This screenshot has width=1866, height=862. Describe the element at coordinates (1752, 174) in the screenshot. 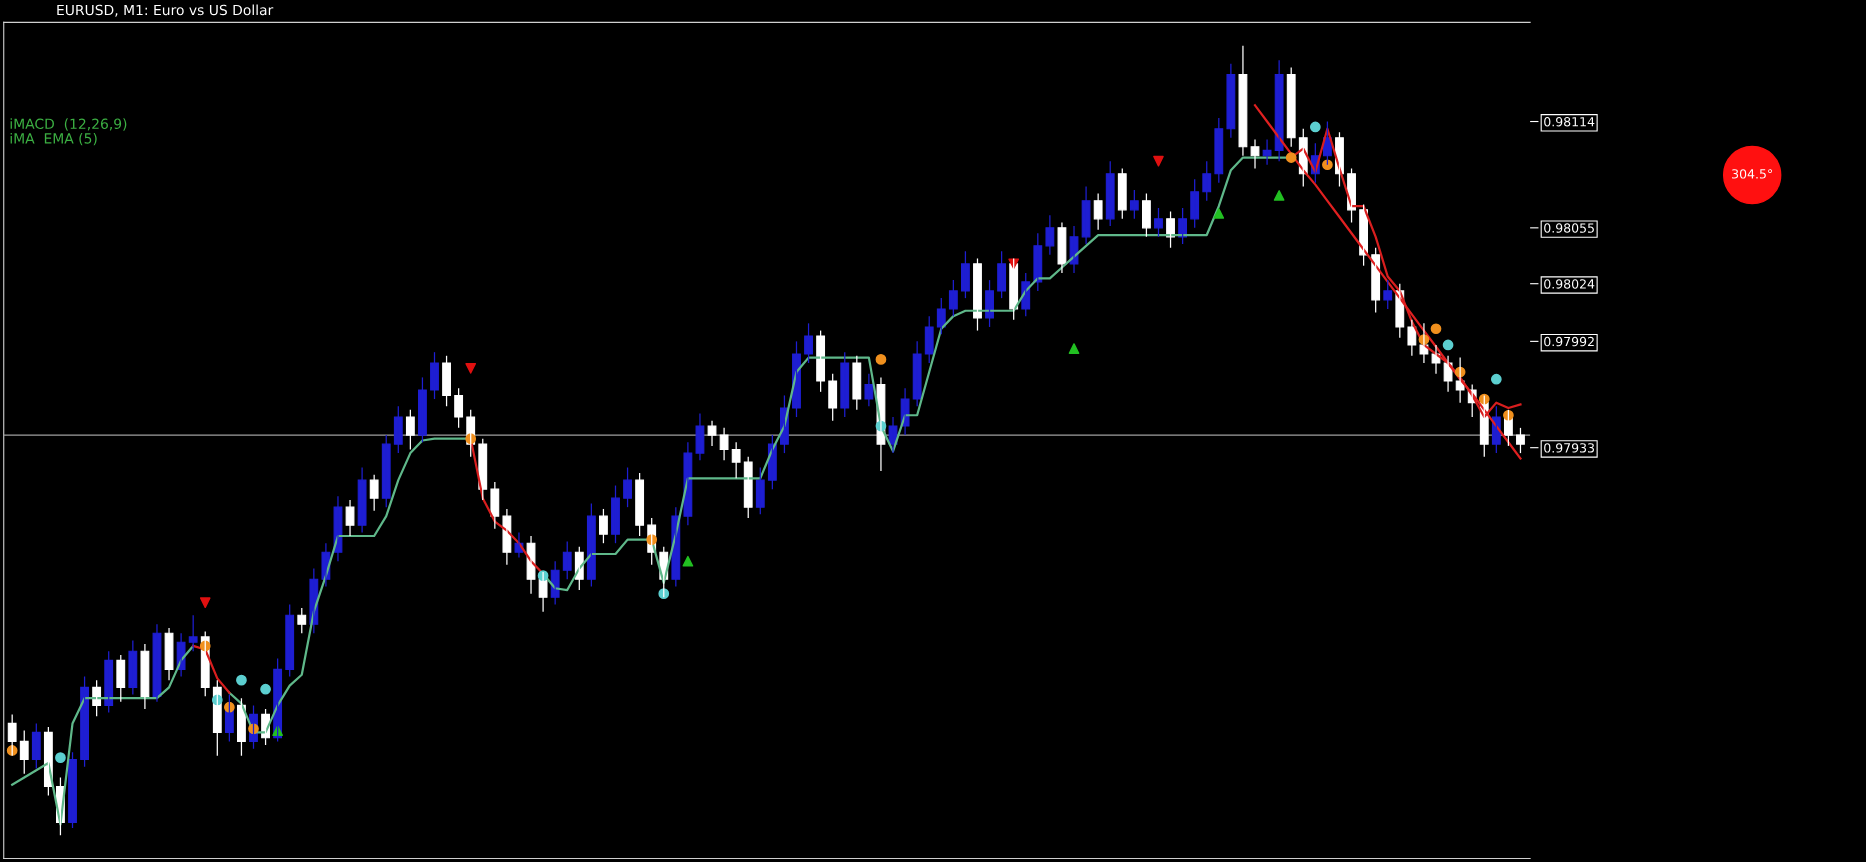

I see `text: 304.5°` at that location.